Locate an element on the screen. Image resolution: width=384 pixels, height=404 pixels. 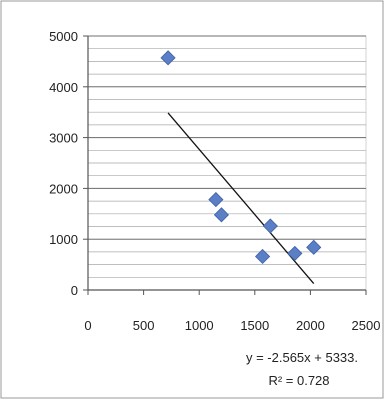
x-tick-label: 2000 is located at coordinates (310, 325).